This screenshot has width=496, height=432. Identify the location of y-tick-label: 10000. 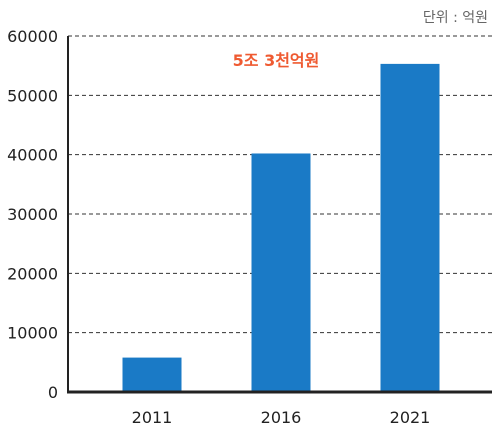
(32, 333).